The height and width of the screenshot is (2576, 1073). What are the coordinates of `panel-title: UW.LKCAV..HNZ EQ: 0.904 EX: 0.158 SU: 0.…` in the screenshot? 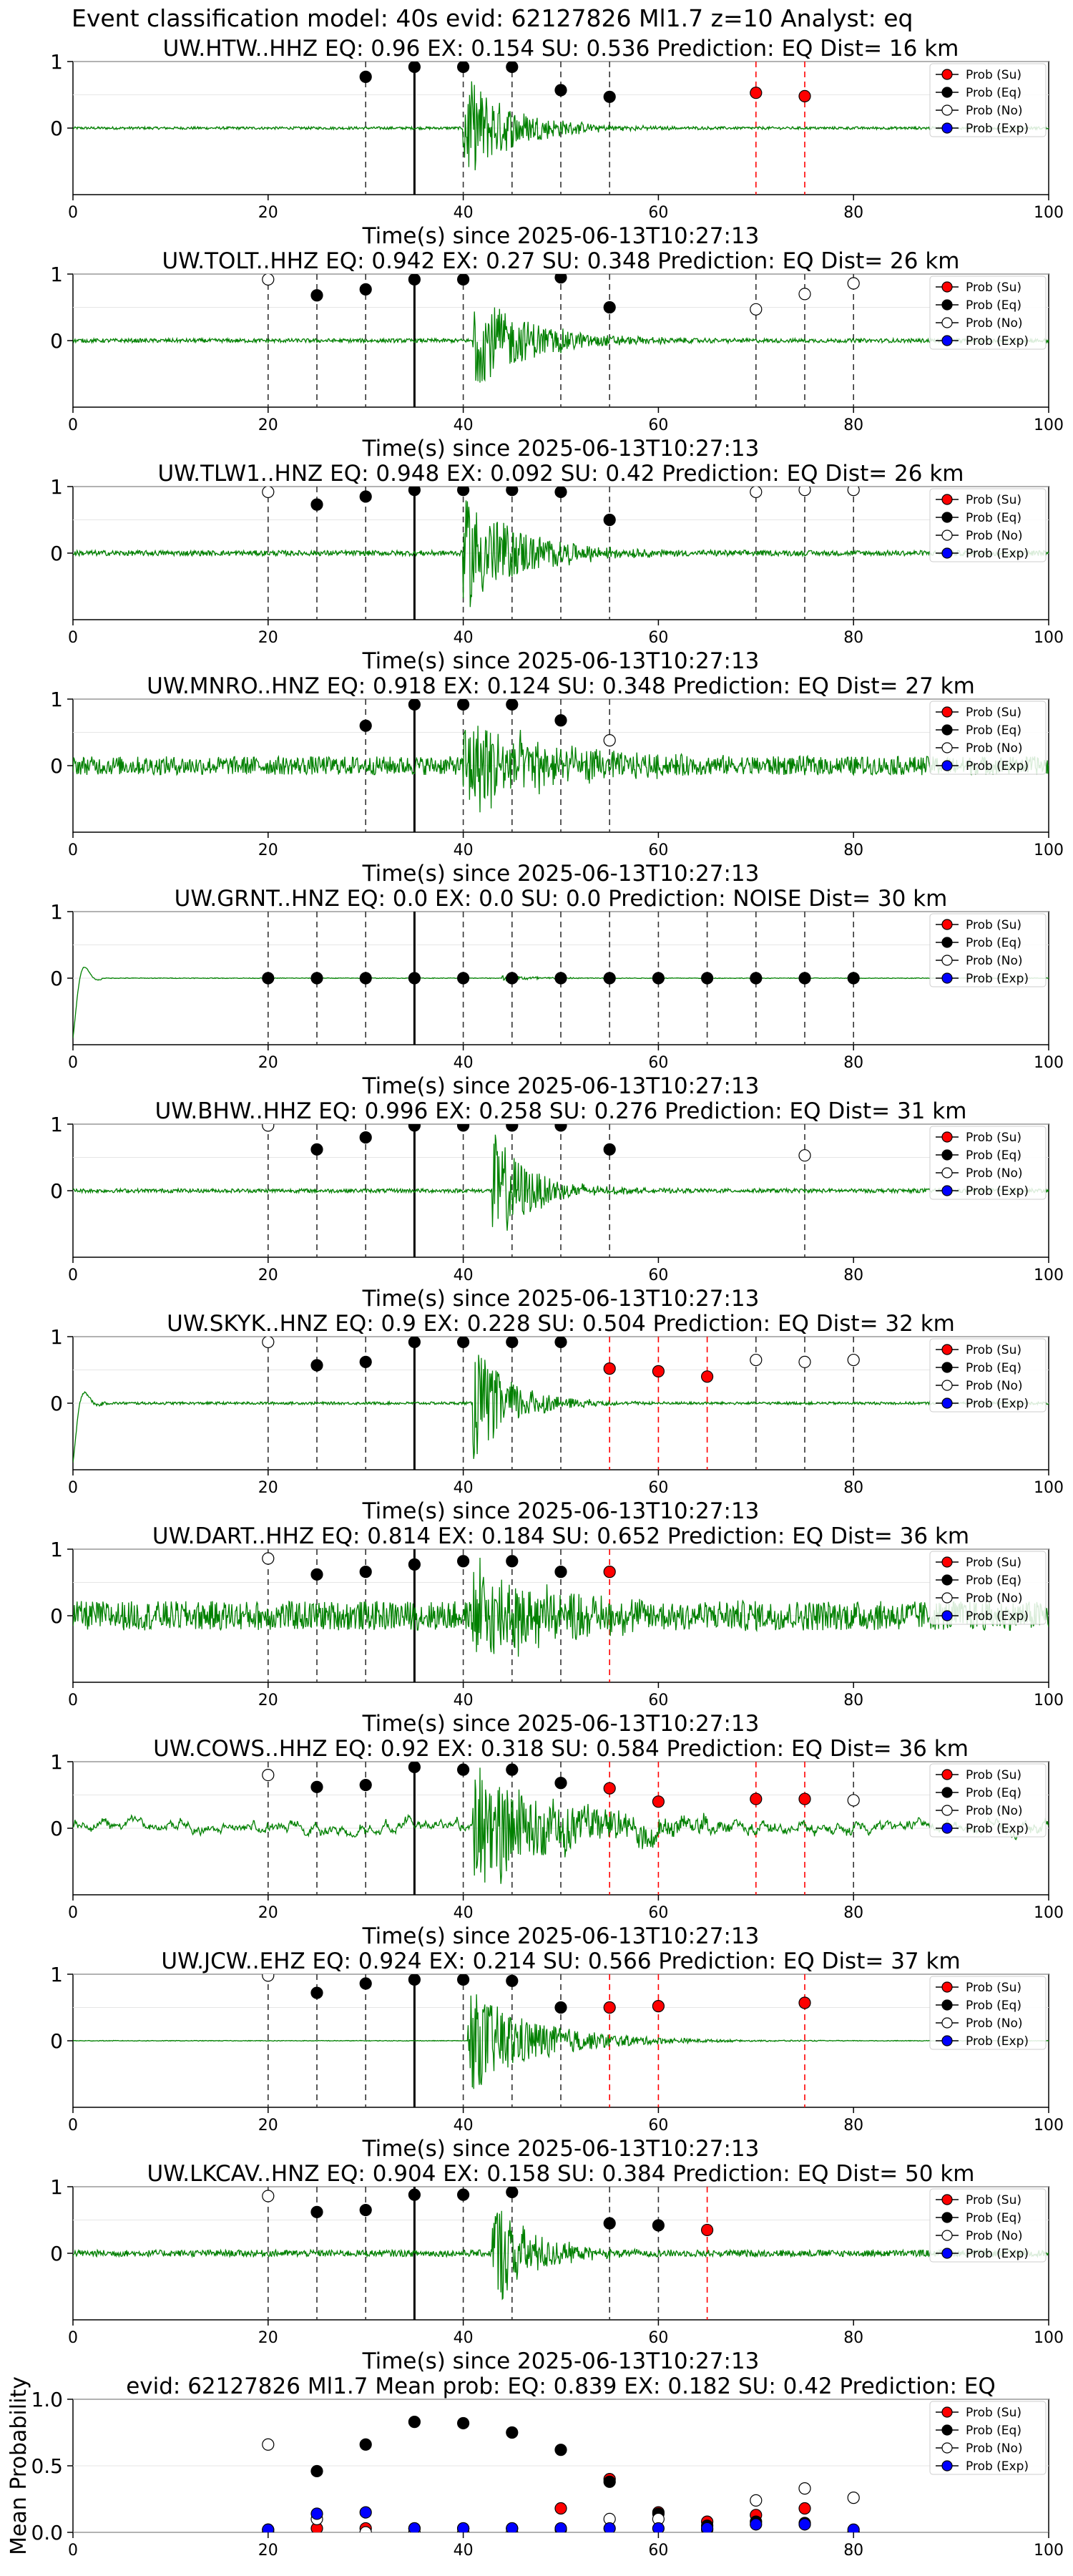 It's located at (560, 2174).